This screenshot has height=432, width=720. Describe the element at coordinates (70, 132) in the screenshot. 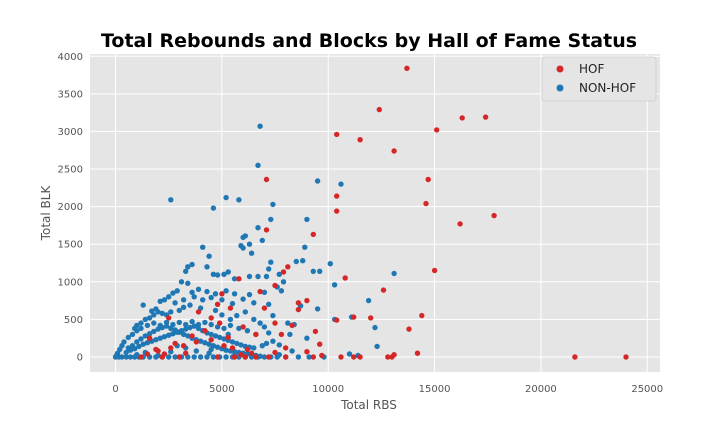

I see `y-tick-label: 3000` at that location.